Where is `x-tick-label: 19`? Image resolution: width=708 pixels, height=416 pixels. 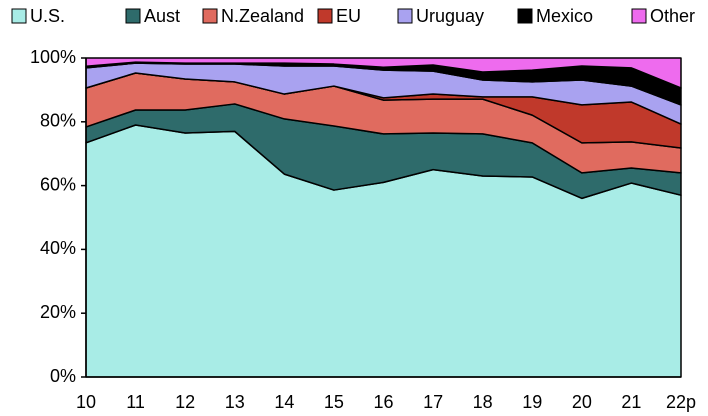 x-tick-label: 19 is located at coordinates (532, 402).